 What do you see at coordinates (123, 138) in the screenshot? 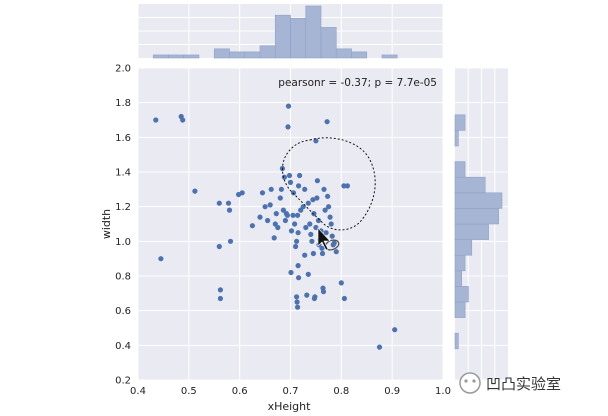
I see `y-tick-label: 1.6` at bounding box center [123, 138].